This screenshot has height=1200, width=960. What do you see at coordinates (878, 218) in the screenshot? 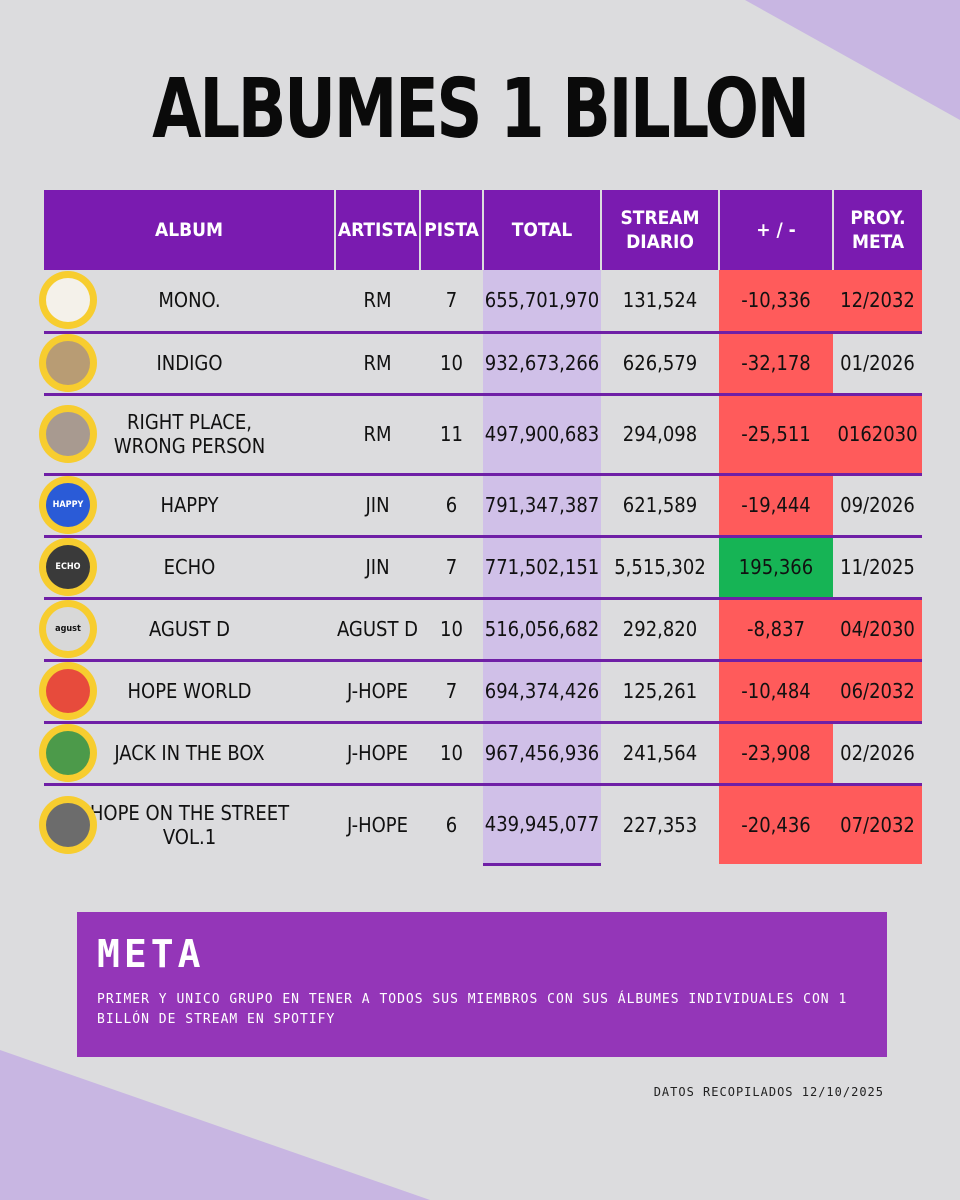
I see `header-proy-line-1: PROY.` at bounding box center [878, 218].